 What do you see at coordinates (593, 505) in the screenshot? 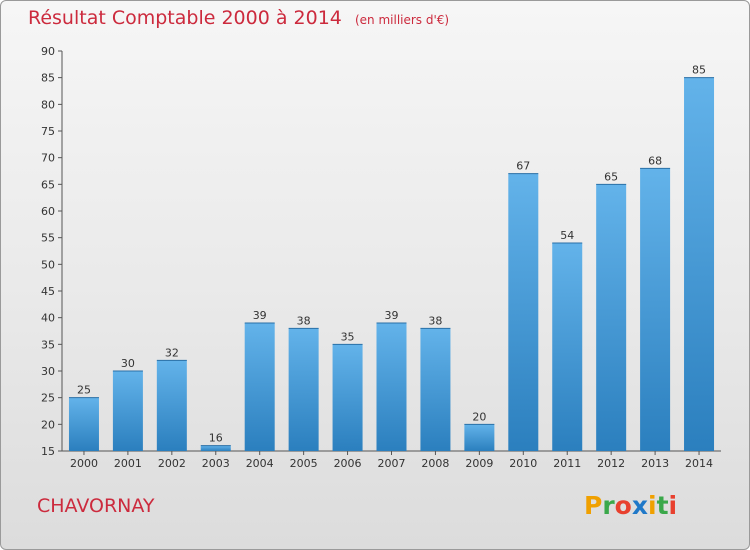
I see `logo-letter: P` at bounding box center [593, 505].